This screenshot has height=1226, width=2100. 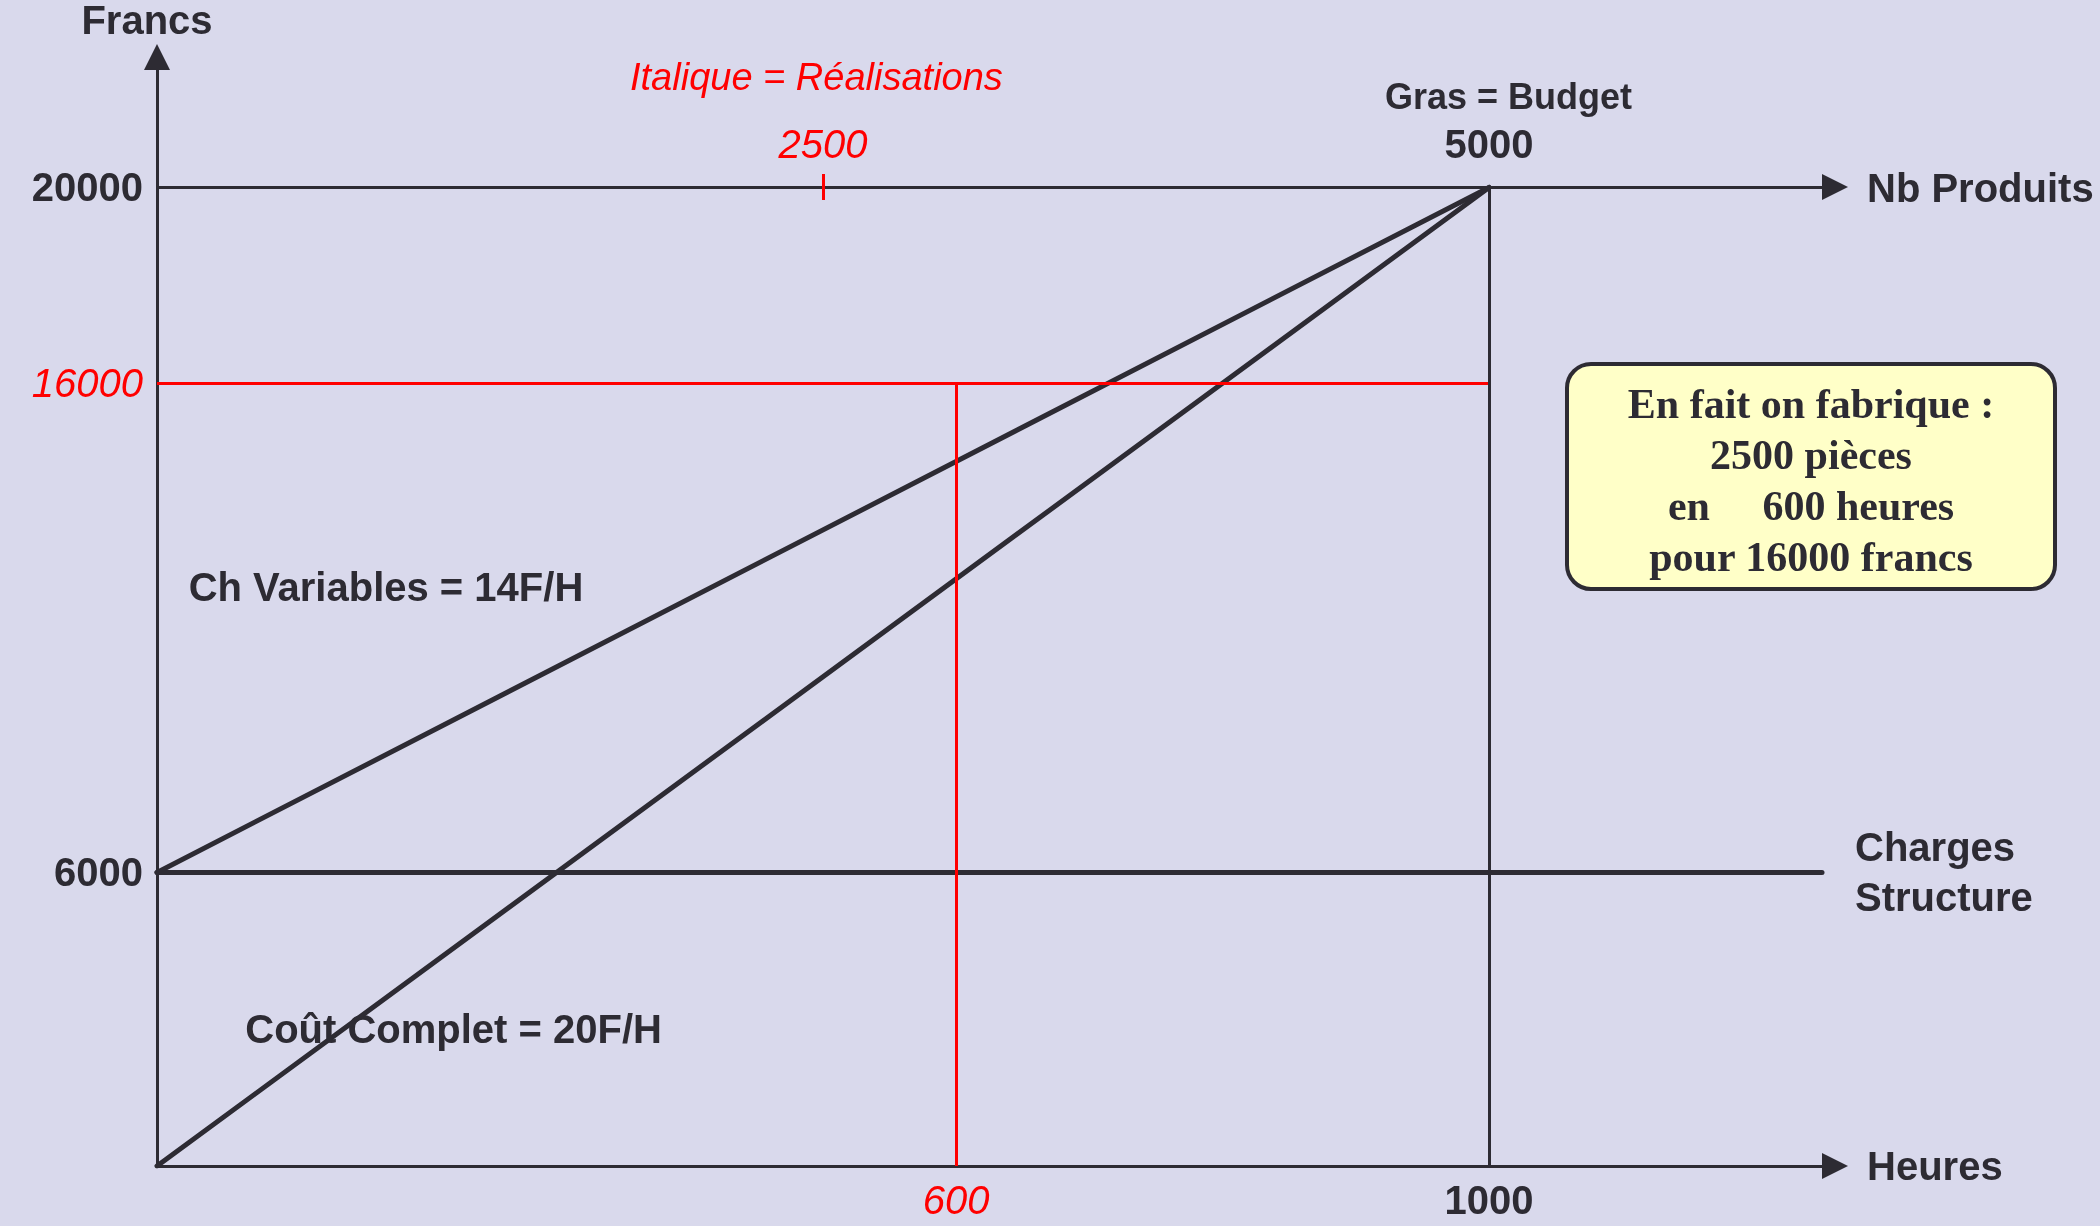 What do you see at coordinates (816, 77) in the screenshot?
I see `annotation: Italique = Réalisations` at bounding box center [816, 77].